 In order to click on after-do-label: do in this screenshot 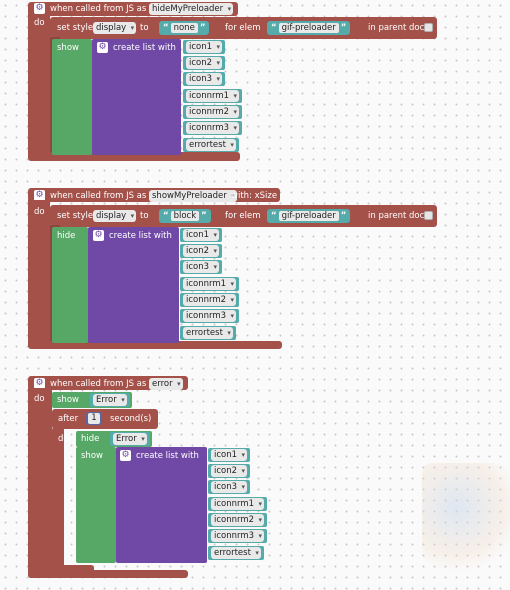, I will do `click(63, 439)`.